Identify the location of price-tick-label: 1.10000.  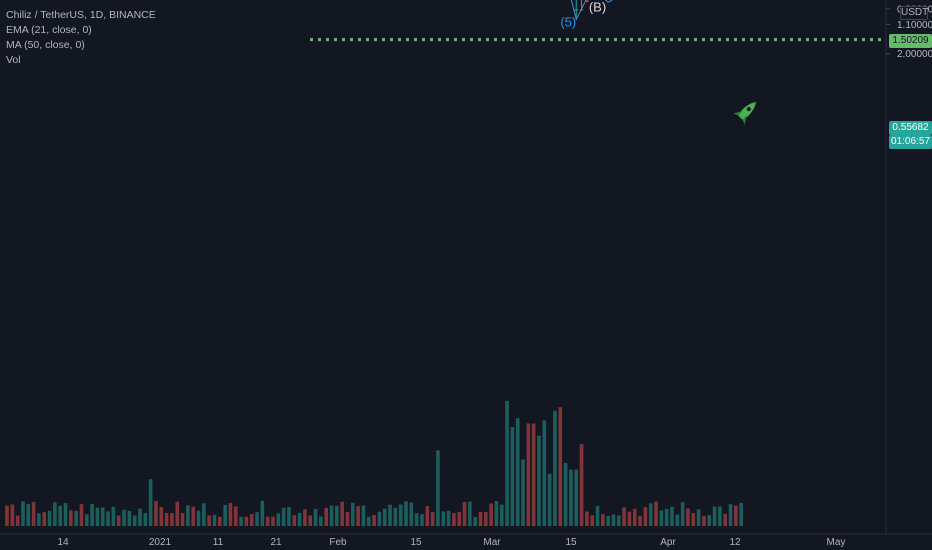
(914, 25).